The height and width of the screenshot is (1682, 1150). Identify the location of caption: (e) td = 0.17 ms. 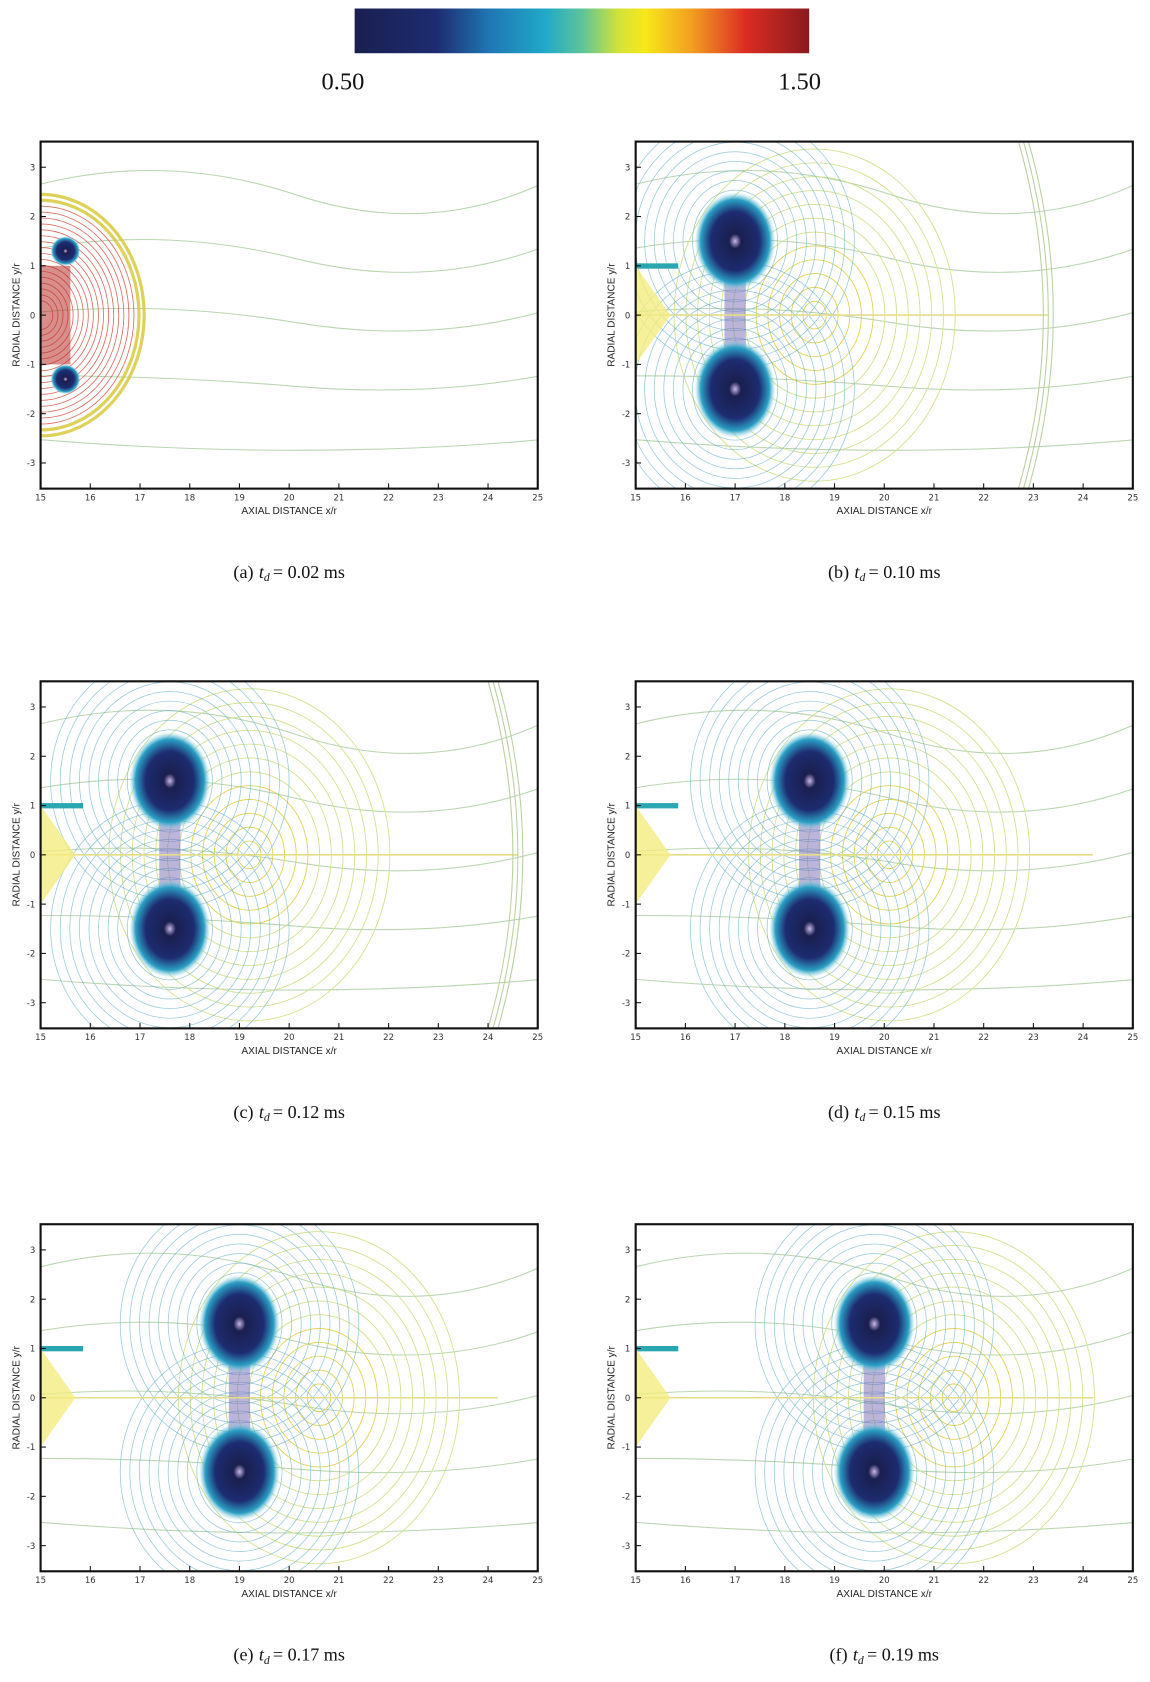
(288, 1656).